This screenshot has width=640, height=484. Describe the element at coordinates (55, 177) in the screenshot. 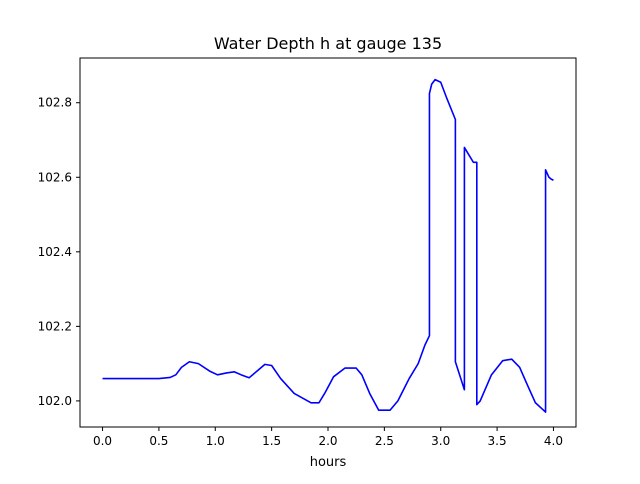

I see `y-tick-label: 102.6` at that location.